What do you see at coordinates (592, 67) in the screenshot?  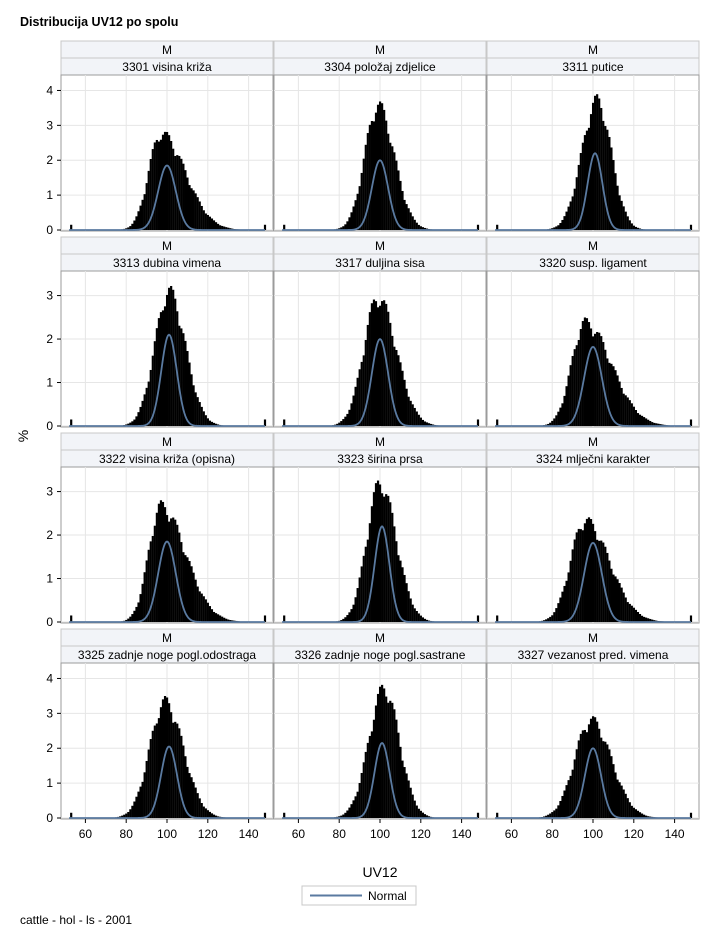 I see `panel-trait-label: 3311 putice` at bounding box center [592, 67].